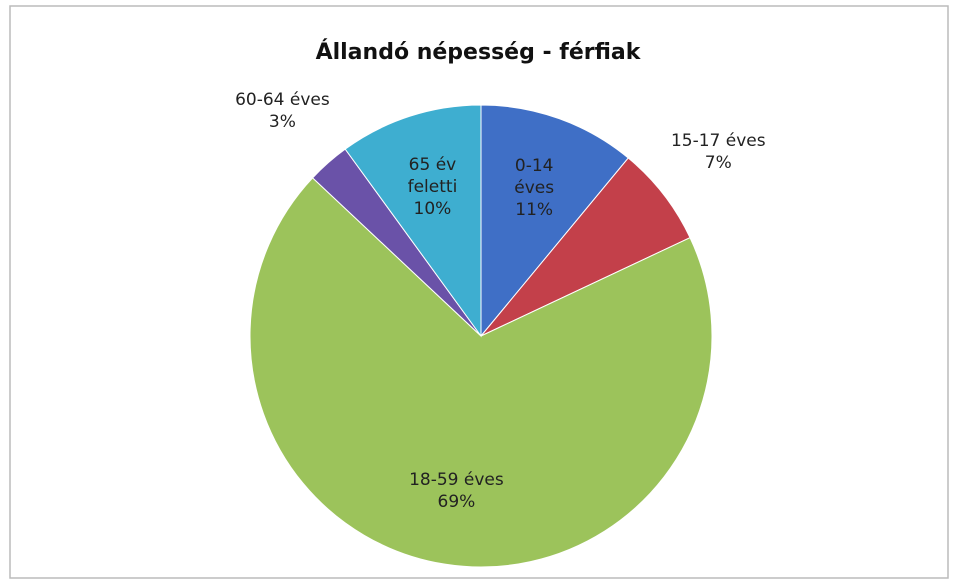 The width and height of the screenshot is (956, 585). I want to click on category-label: 0-14 éves, so click(534, 177).